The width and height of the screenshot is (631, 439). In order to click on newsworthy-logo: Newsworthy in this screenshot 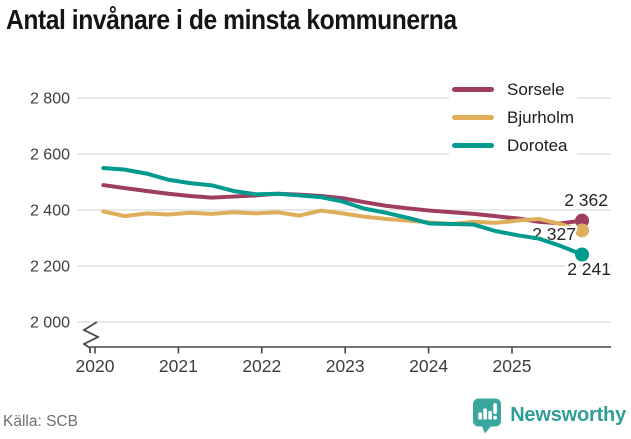, I will do `click(549, 415)`.